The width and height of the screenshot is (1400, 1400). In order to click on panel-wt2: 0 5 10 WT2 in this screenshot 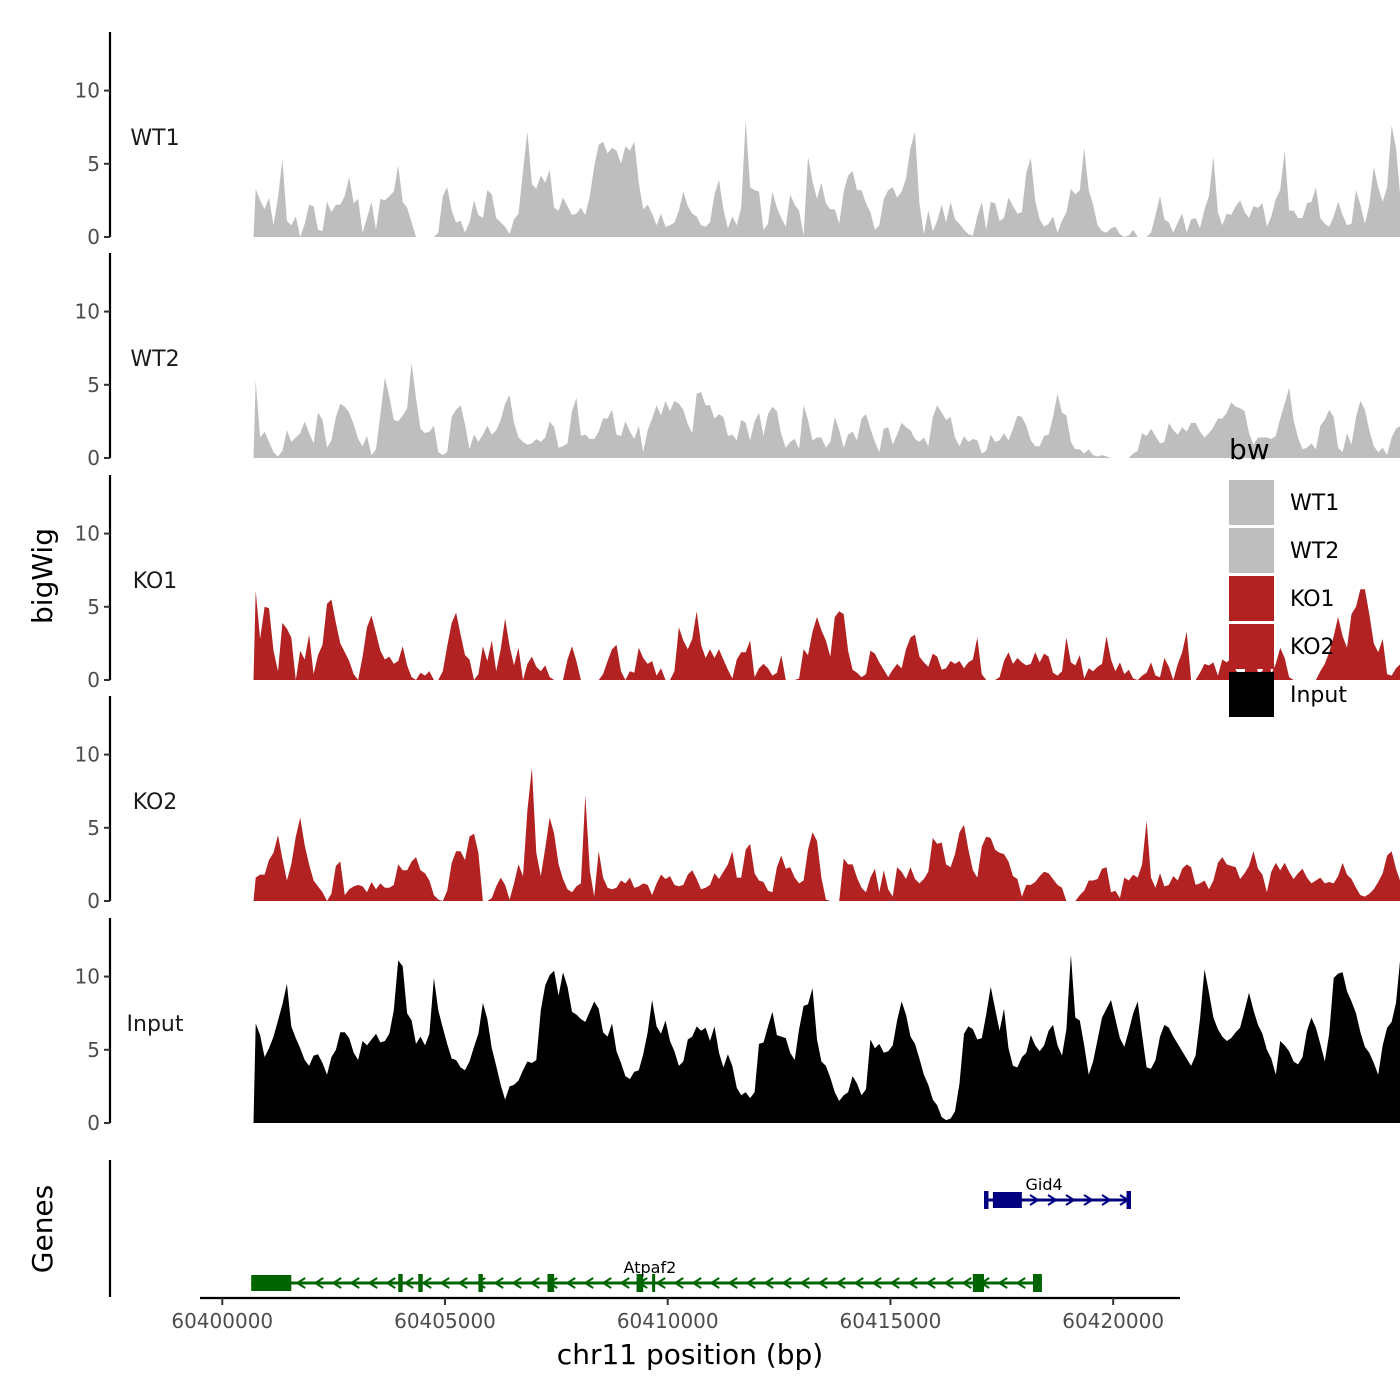, I will do `click(737, 361)`.